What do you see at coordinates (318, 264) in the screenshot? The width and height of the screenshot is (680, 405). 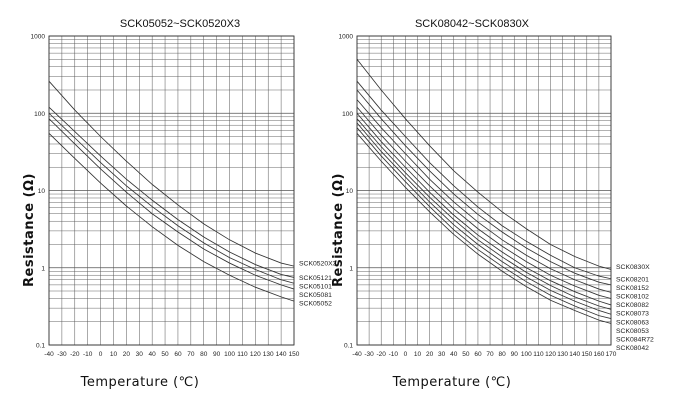 I see `legend-label: SCK0520X3` at bounding box center [318, 264].